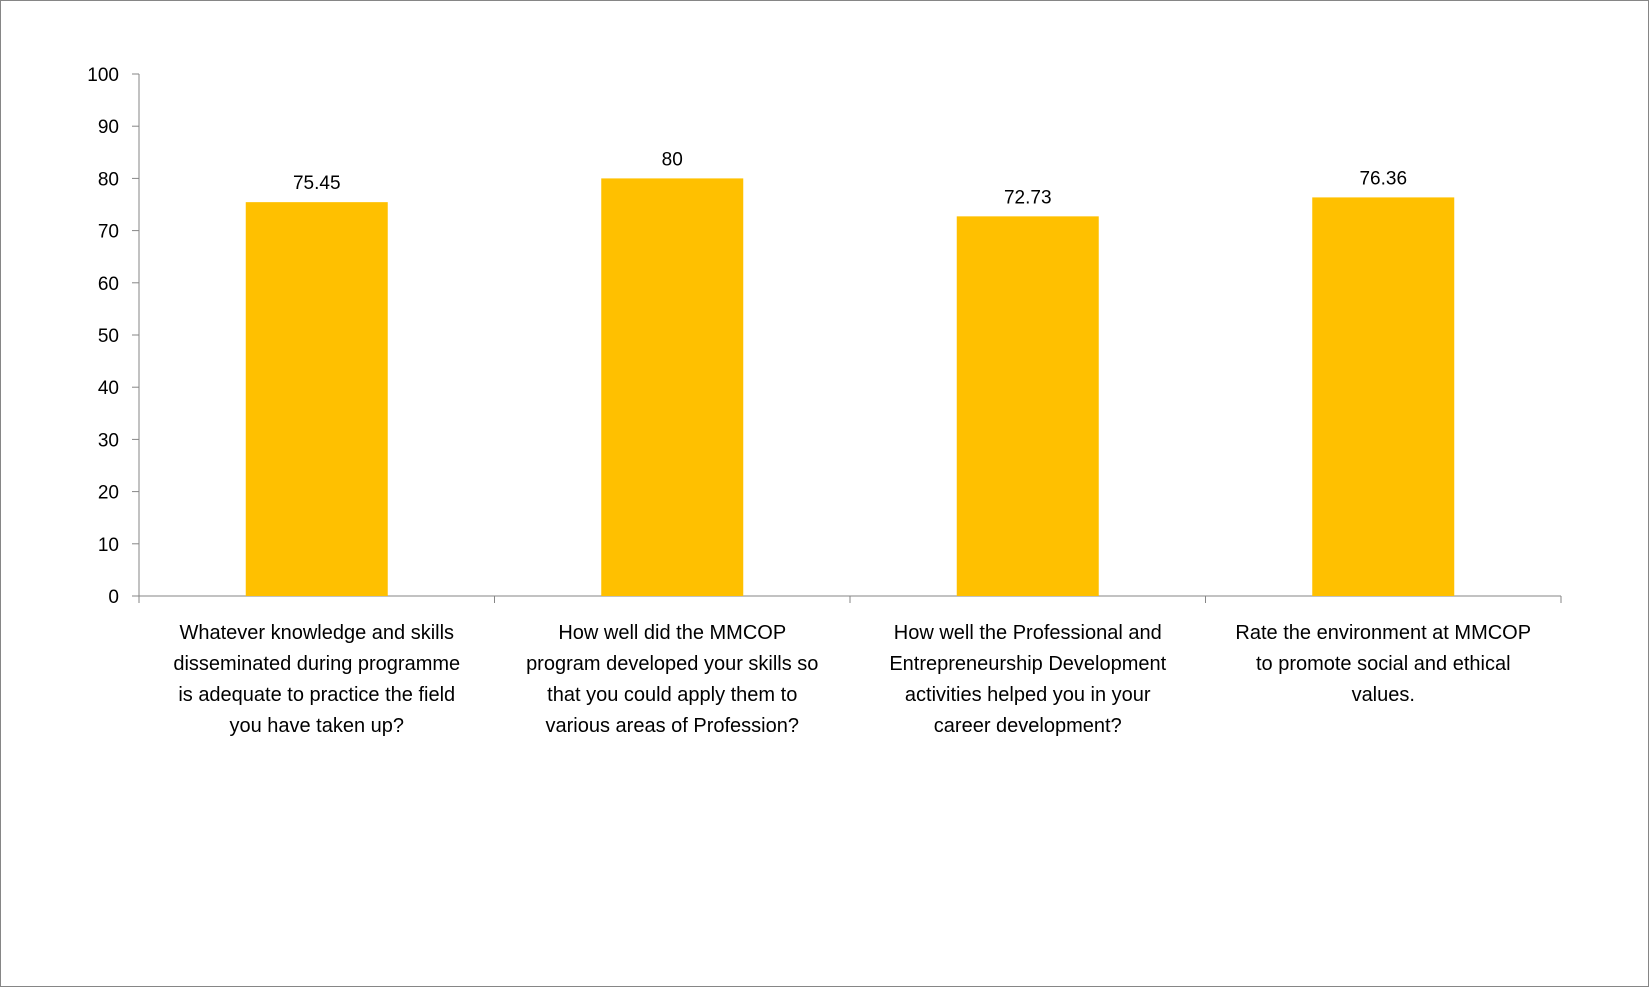  What do you see at coordinates (103, 75) in the screenshot?
I see `y-tick-label: 100` at bounding box center [103, 75].